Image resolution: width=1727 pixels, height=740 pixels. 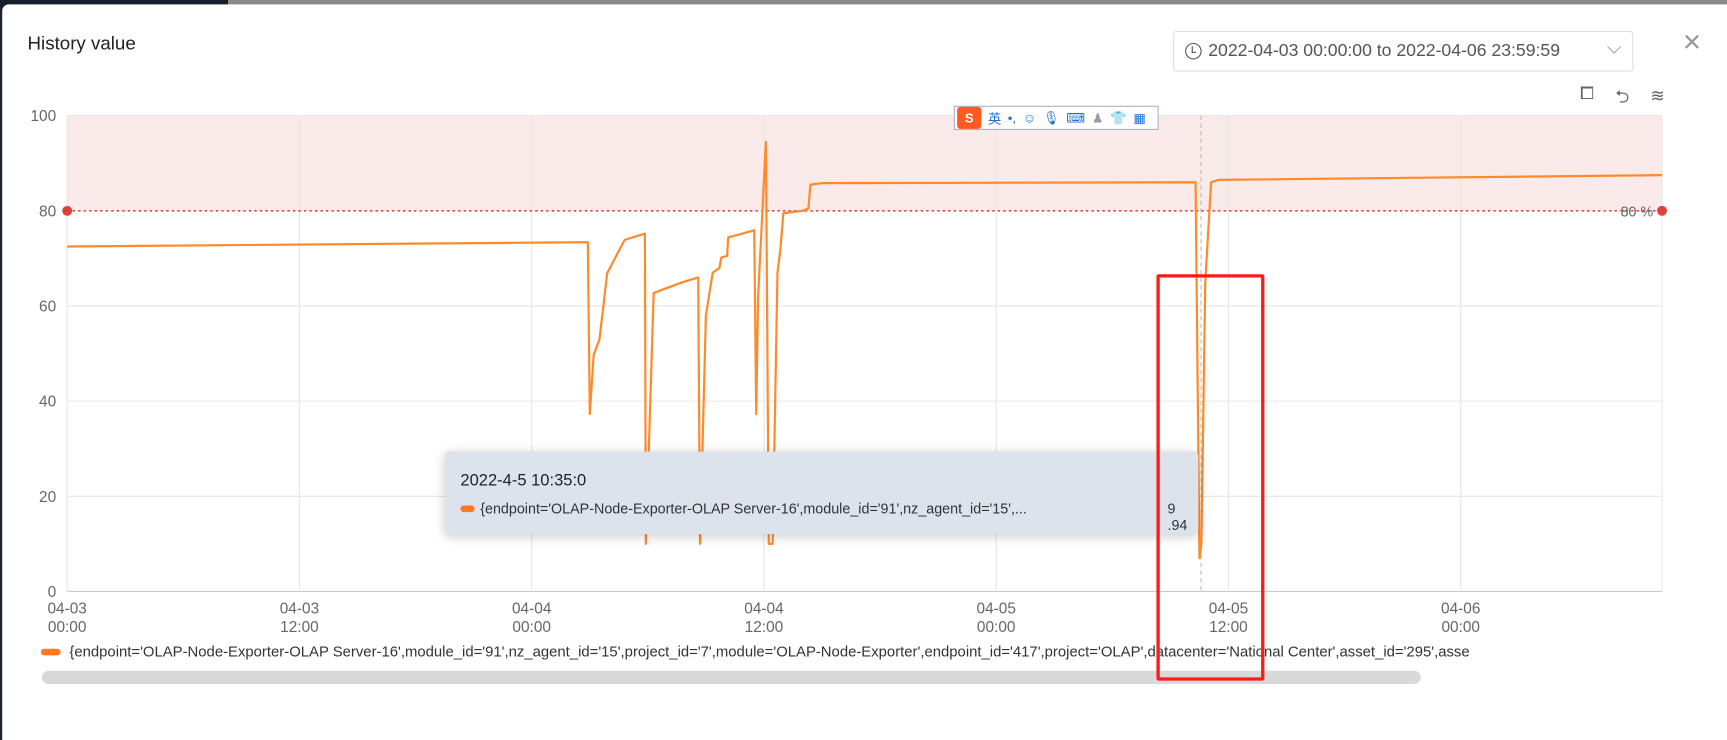 I want to click on tooltip-time: 2022-4-5 10:35:0, so click(x=523, y=481).